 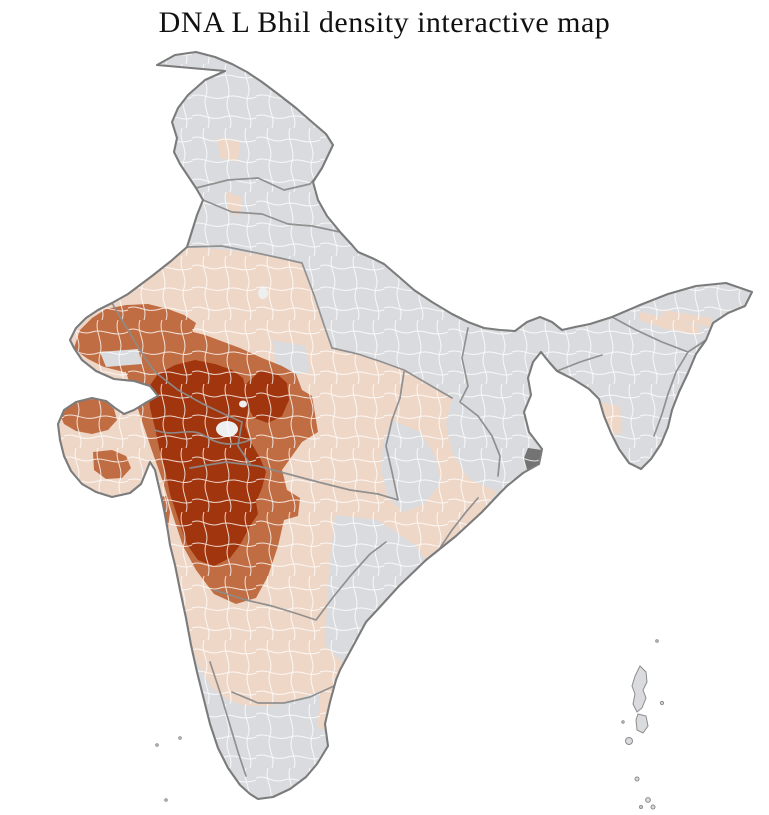 What do you see at coordinates (168, 769) in the screenshot?
I see `lakshadweep-specks` at bounding box center [168, 769].